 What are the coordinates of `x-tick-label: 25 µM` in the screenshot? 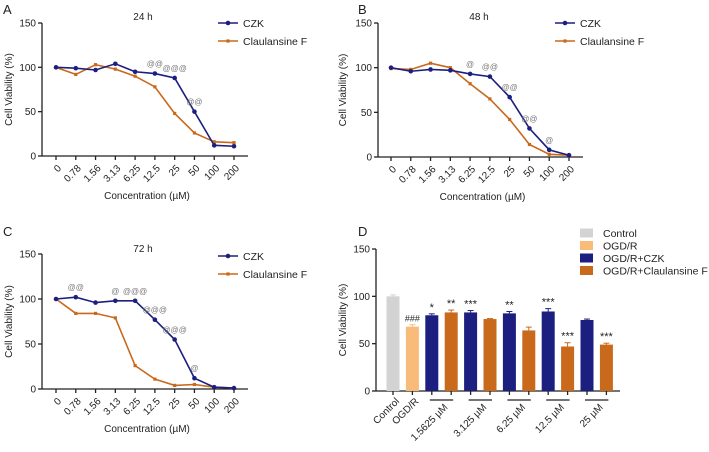 It's located at (592, 416).